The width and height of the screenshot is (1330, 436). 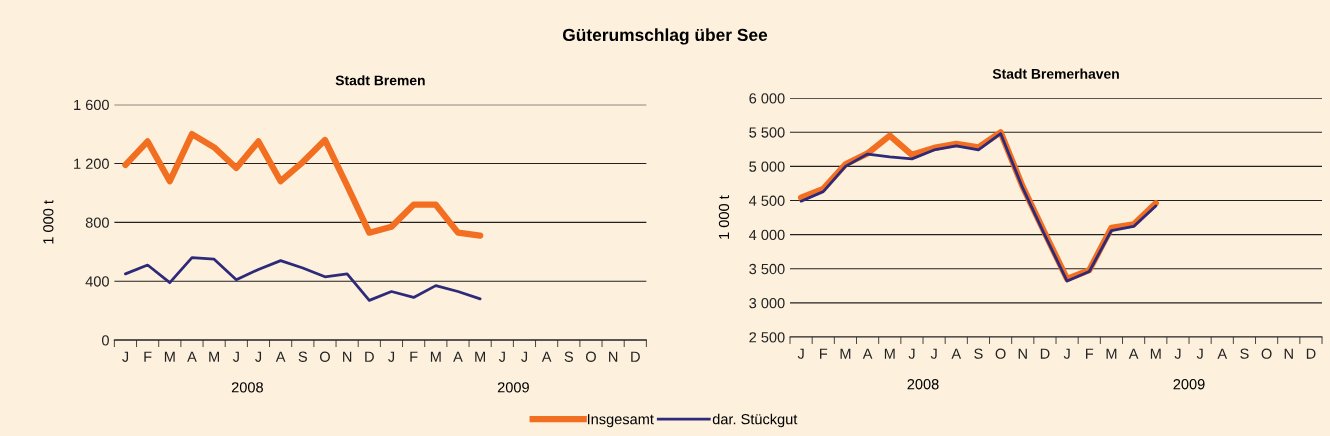 I want to click on chart-title: Stadt Bremerhaven, so click(x=1055, y=73).